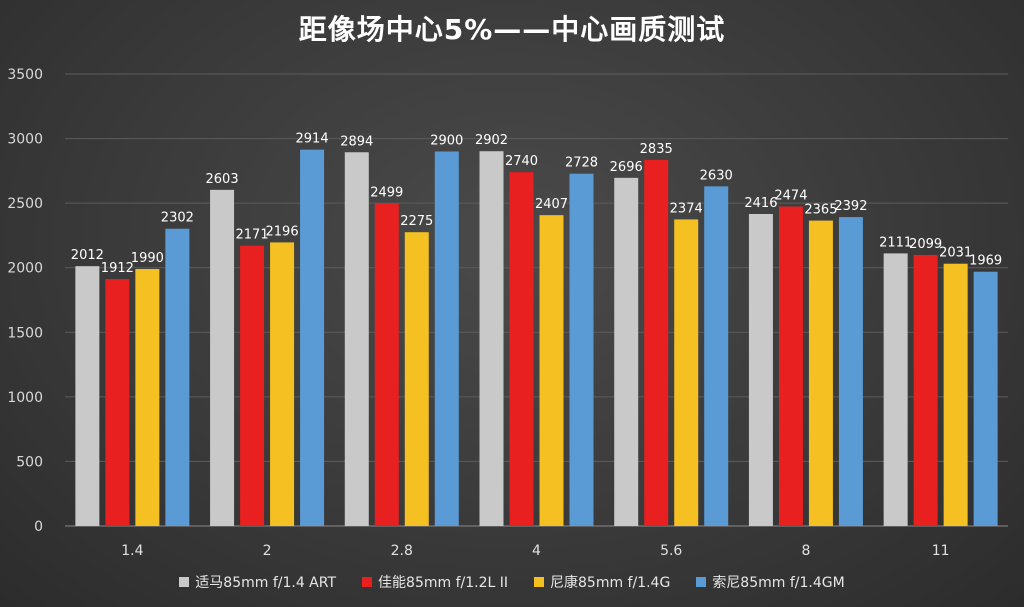 The image size is (1024, 607). I want to click on y-tick-label: 3000, so click(25, 140).